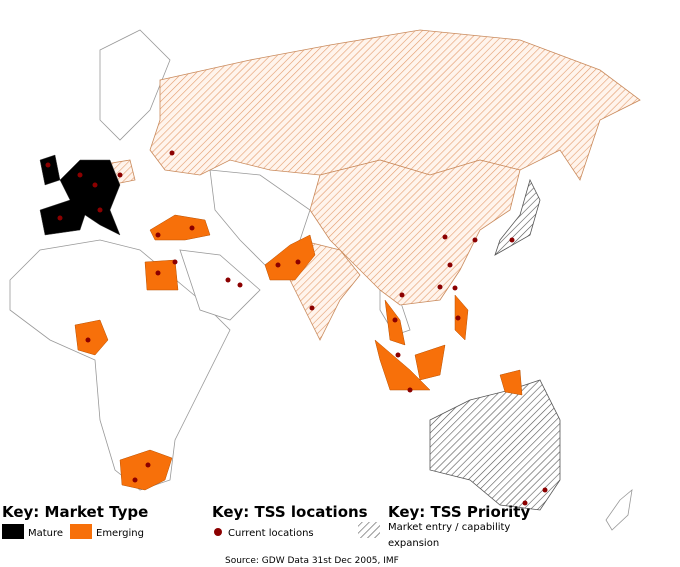 The width and height of the screenshot is (680, 567). What do you see at coordinates (369, 530) in the screenshot?
I see `swatch-priority` at bounding box center [369, 530].